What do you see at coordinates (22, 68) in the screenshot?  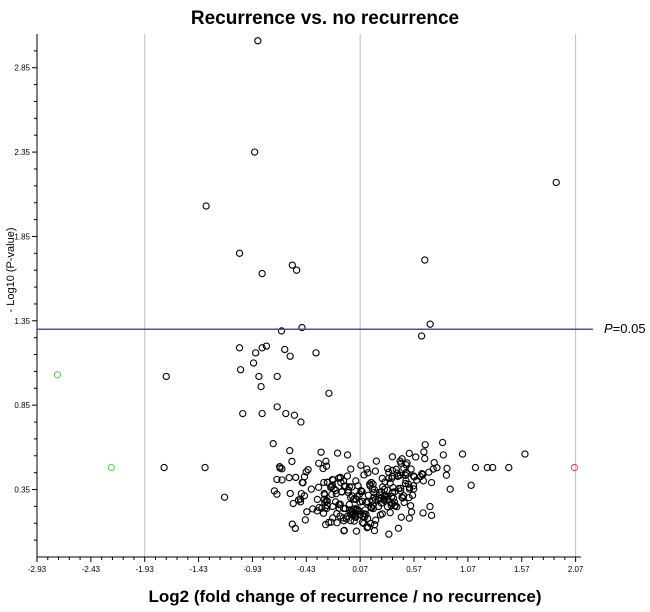 I see `y-tick-label-5: 2.85` at bounding box center [22, 68].